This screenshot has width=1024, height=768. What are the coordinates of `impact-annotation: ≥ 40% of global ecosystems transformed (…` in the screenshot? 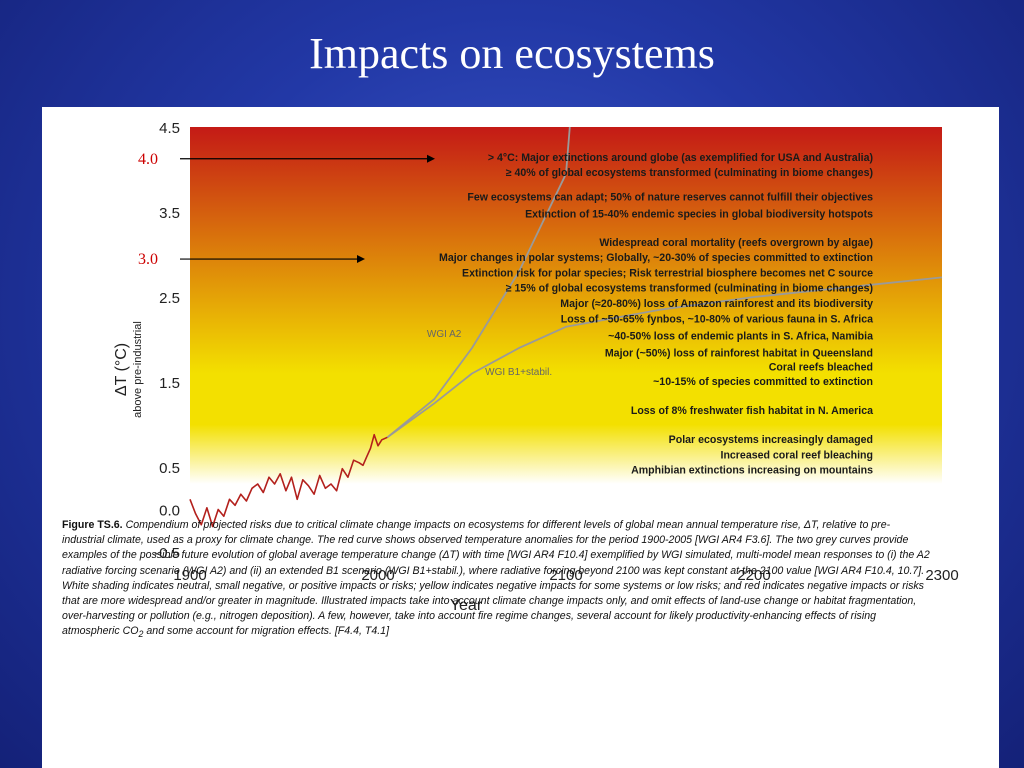 It's located at (689, 173).